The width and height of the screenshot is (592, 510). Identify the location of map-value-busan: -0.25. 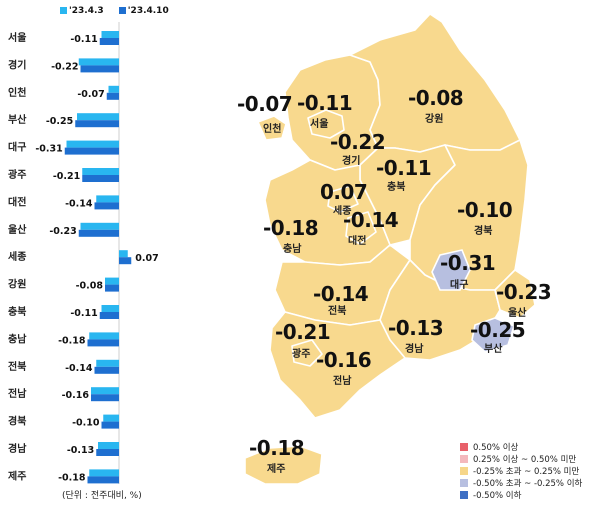
(498, 330).